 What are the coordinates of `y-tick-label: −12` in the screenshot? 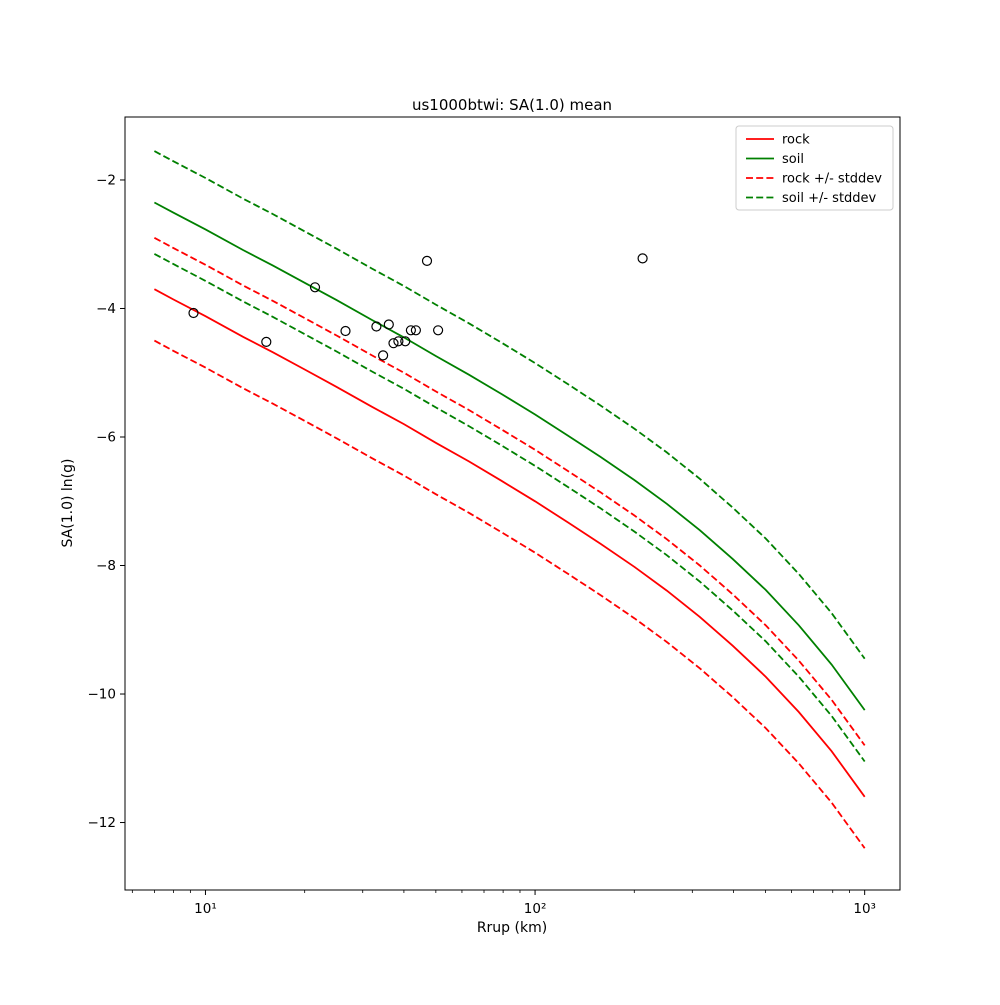 It's located at (102, 823).